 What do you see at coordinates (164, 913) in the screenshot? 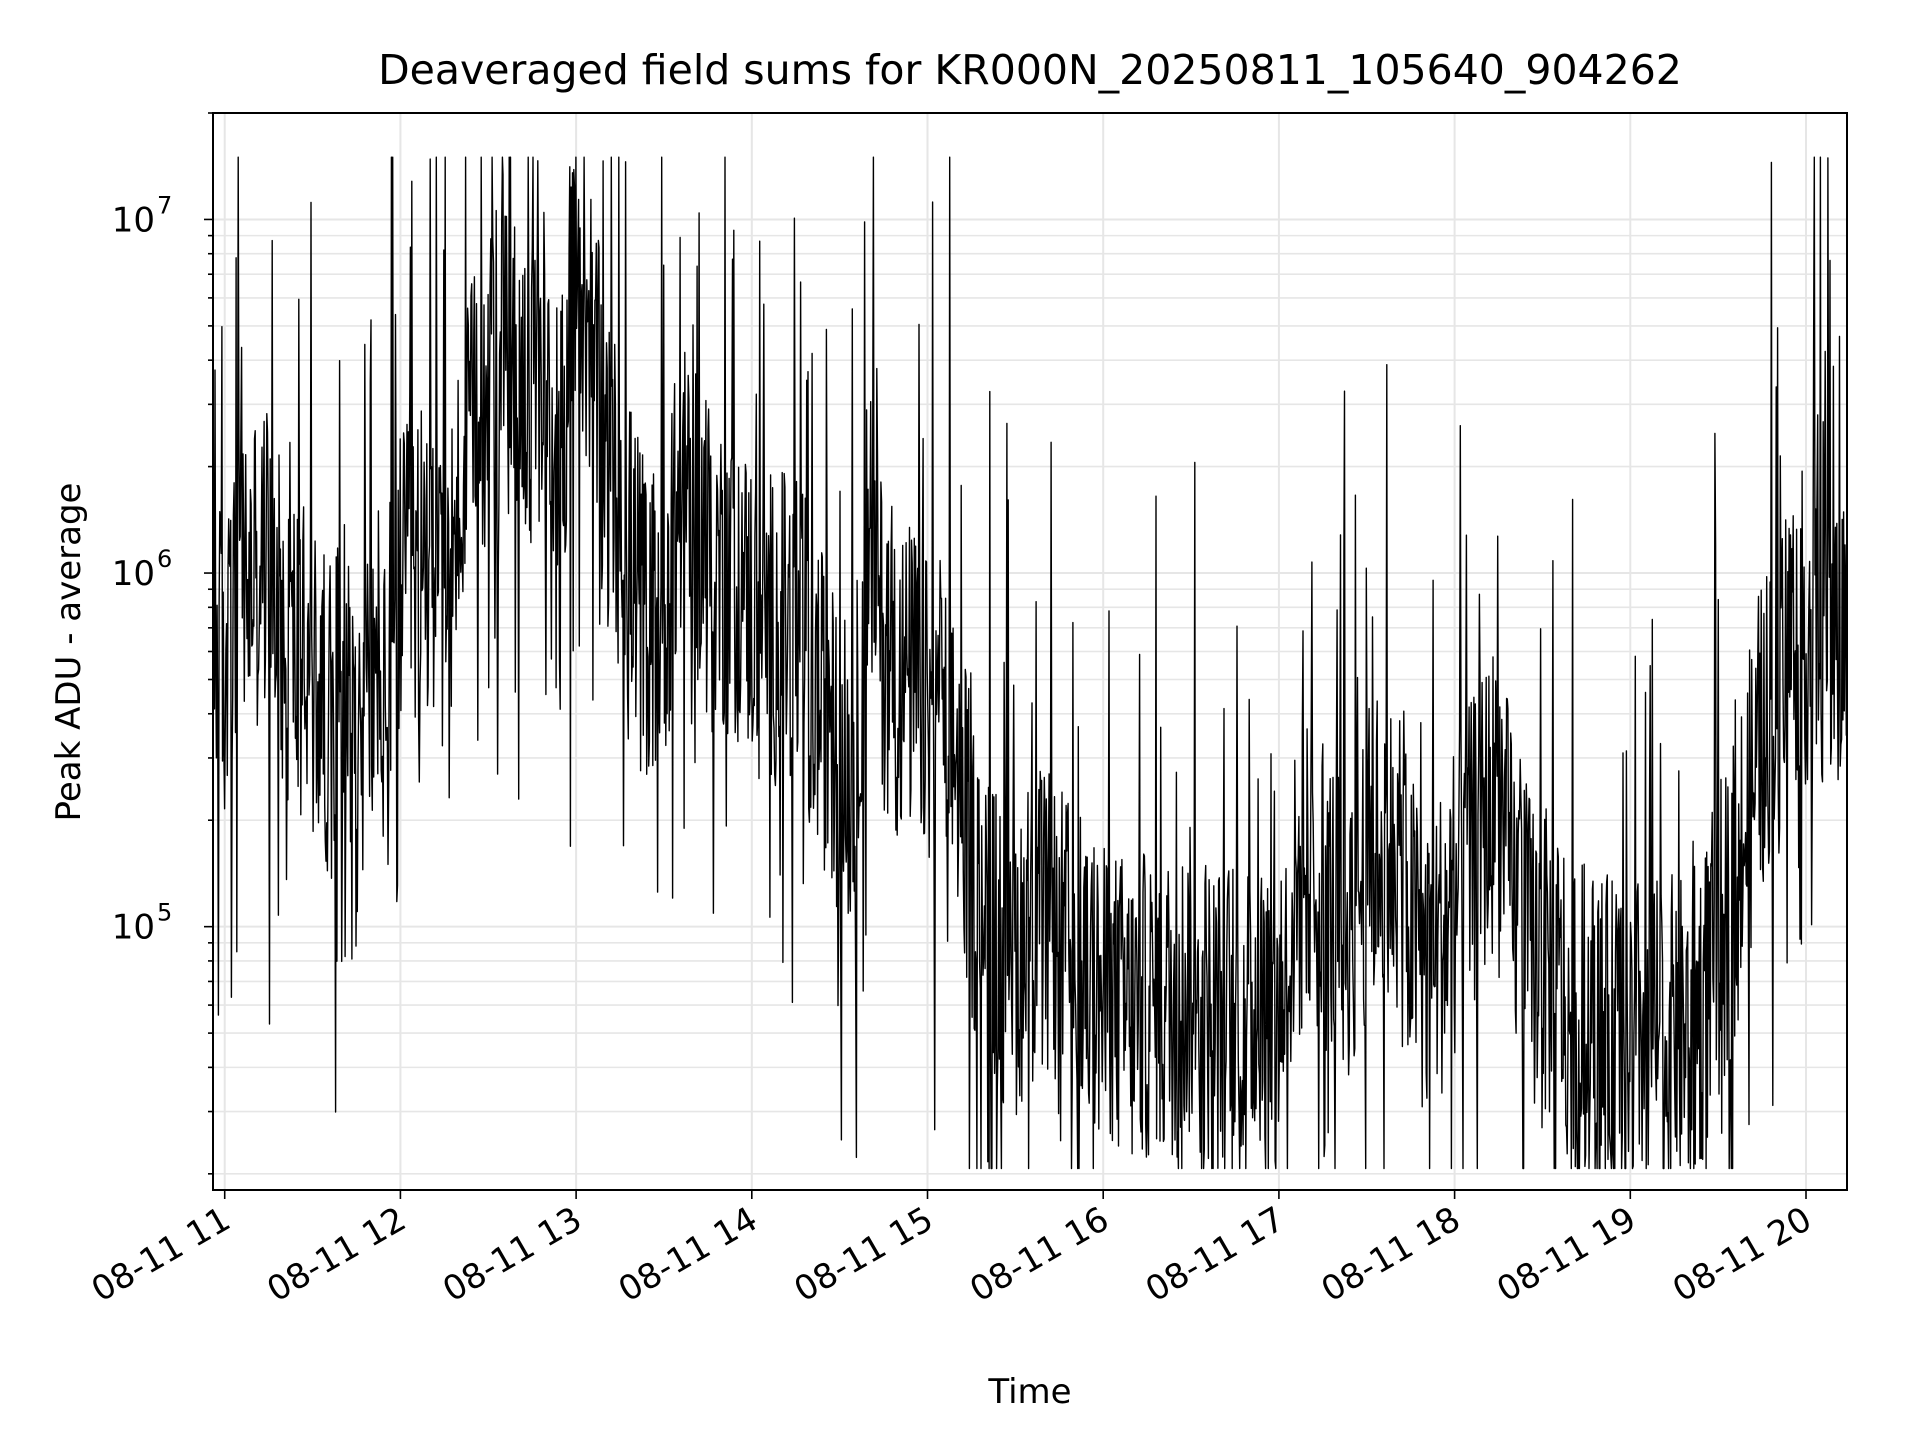
I see `y-tick-exponent: 5` at bounding box center [164, 913].